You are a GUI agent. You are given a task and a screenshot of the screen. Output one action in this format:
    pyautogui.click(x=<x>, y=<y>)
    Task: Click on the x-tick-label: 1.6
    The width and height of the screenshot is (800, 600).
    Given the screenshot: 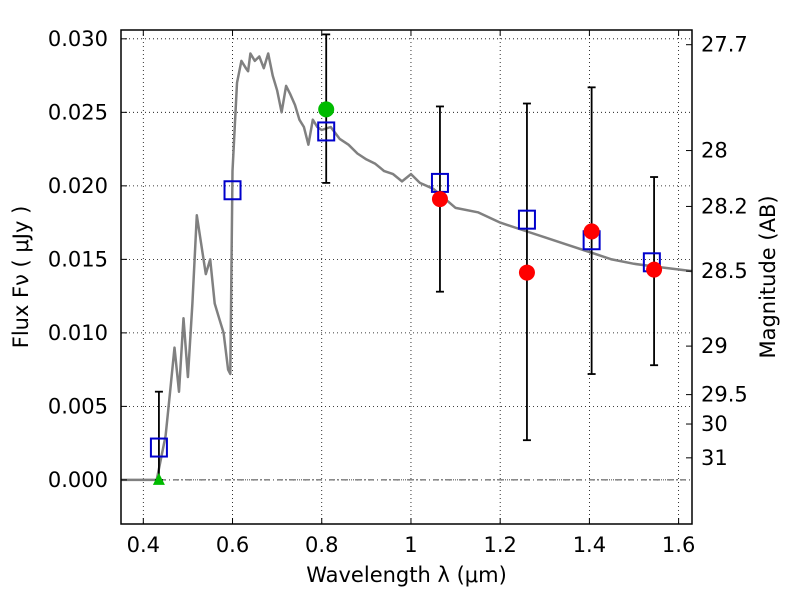 What is the action you would take?
    pyautogui.click(x=678, y=545)
    